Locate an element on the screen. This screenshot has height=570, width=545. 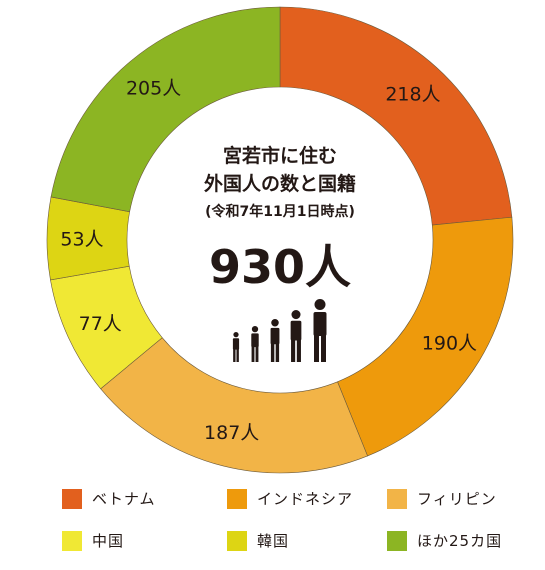
legend-label: フィリピン is located at coordinates (457, 499).